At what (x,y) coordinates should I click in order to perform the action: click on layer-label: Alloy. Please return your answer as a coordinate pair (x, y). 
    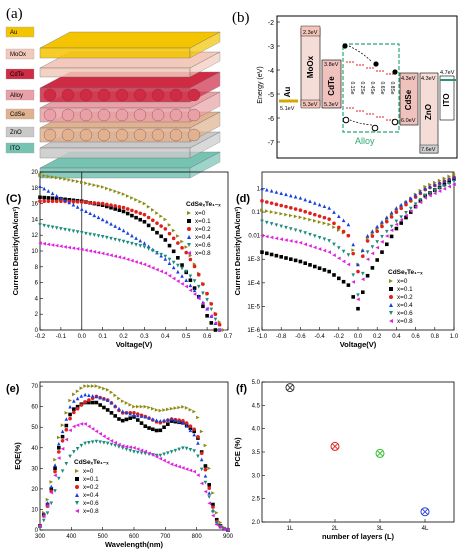
    Looking at the image, I should click on (16, 96).